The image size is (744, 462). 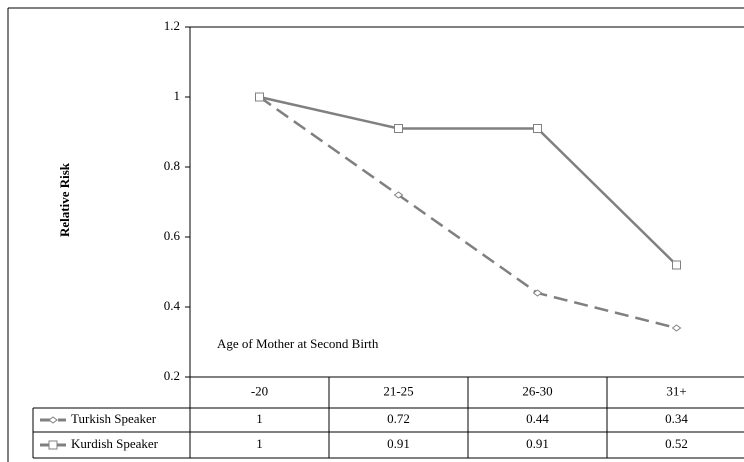 What do you see at coordinates (676, 418) in the screenshot?
I see `table-value: 0.34` at bounding box center [676, 418].